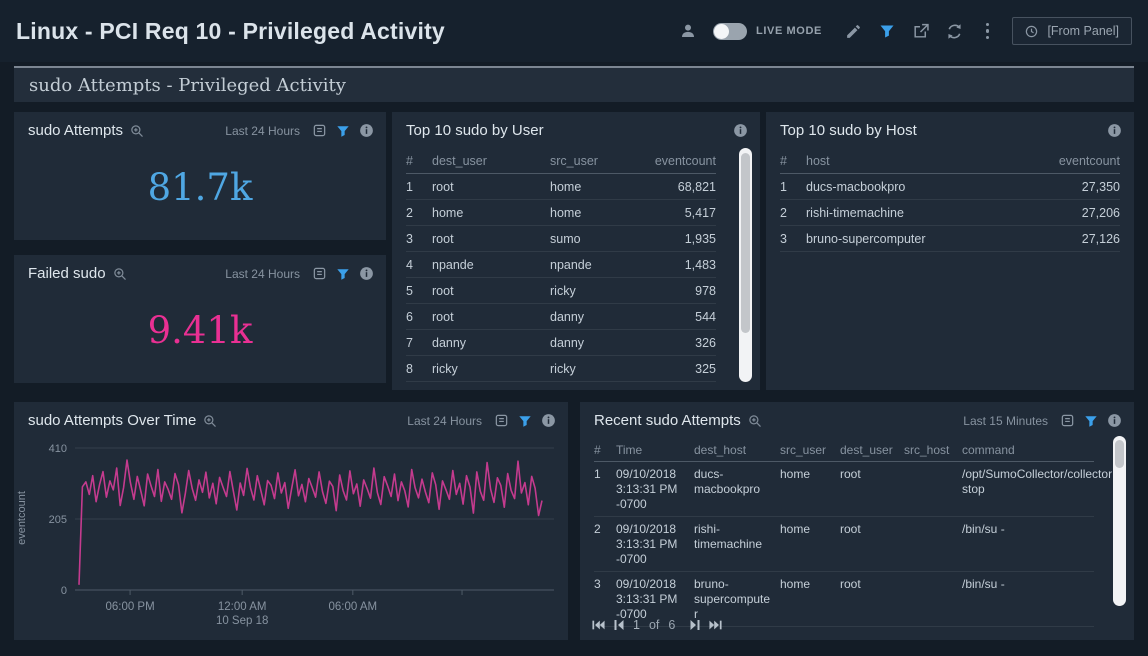 This screenshot has width=1148, height=656. What do you see at coordinates (200, 330) in the screenshot?
I see `metric-value: 9.41k` at bounding box center [200, 330].